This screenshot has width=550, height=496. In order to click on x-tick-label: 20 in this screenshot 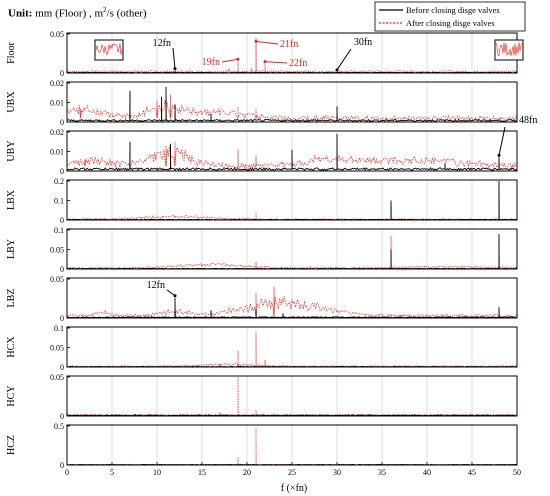, I will do `click(247, 472)`.